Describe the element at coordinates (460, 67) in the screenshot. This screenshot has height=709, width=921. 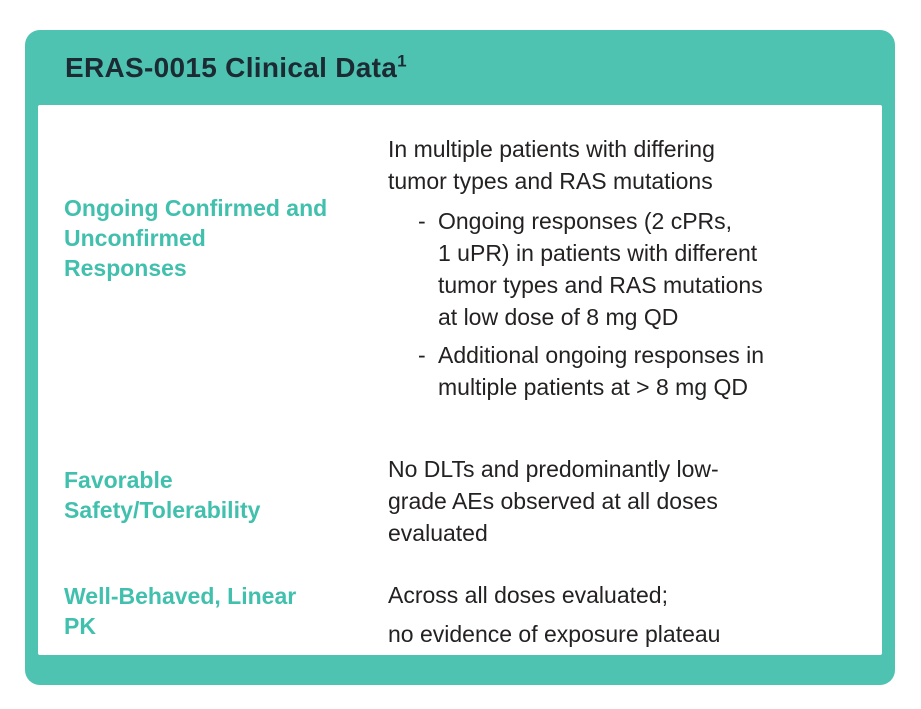
I see `slide-header: ERAS-0015 Clinical Data1` at that location.